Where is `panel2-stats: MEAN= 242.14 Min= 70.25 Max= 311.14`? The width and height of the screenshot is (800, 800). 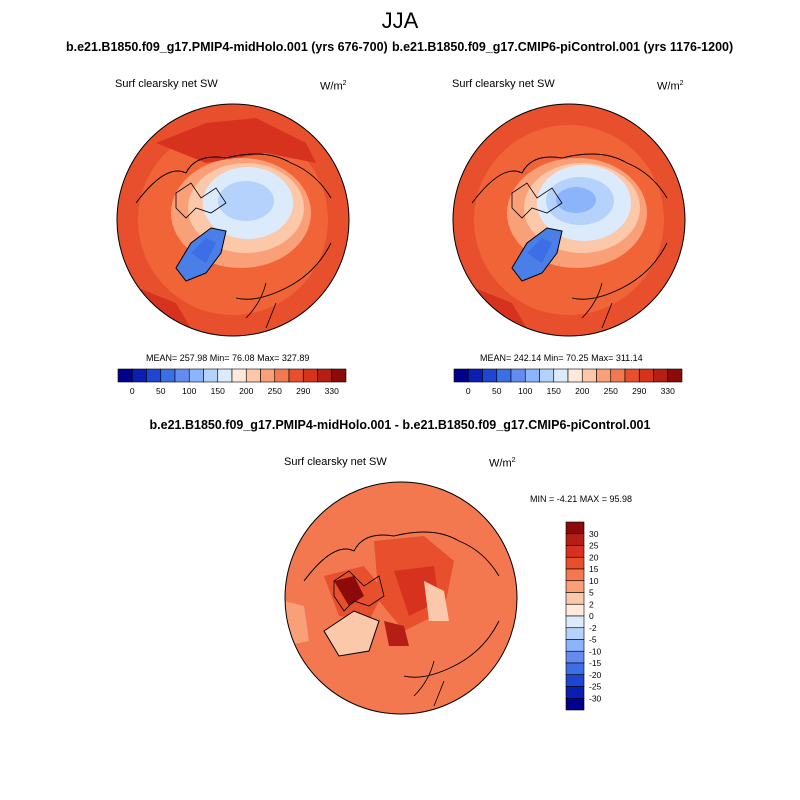
panel2-stats: MEAN= 242.14 Min= 70.25 Max= 311.14 is located at coordinates (561, 358).